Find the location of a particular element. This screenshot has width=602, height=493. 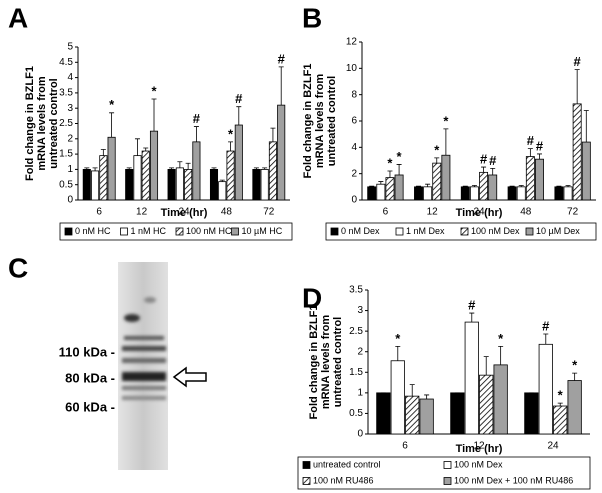

panel-label: A is located at coordinates (18, 17).